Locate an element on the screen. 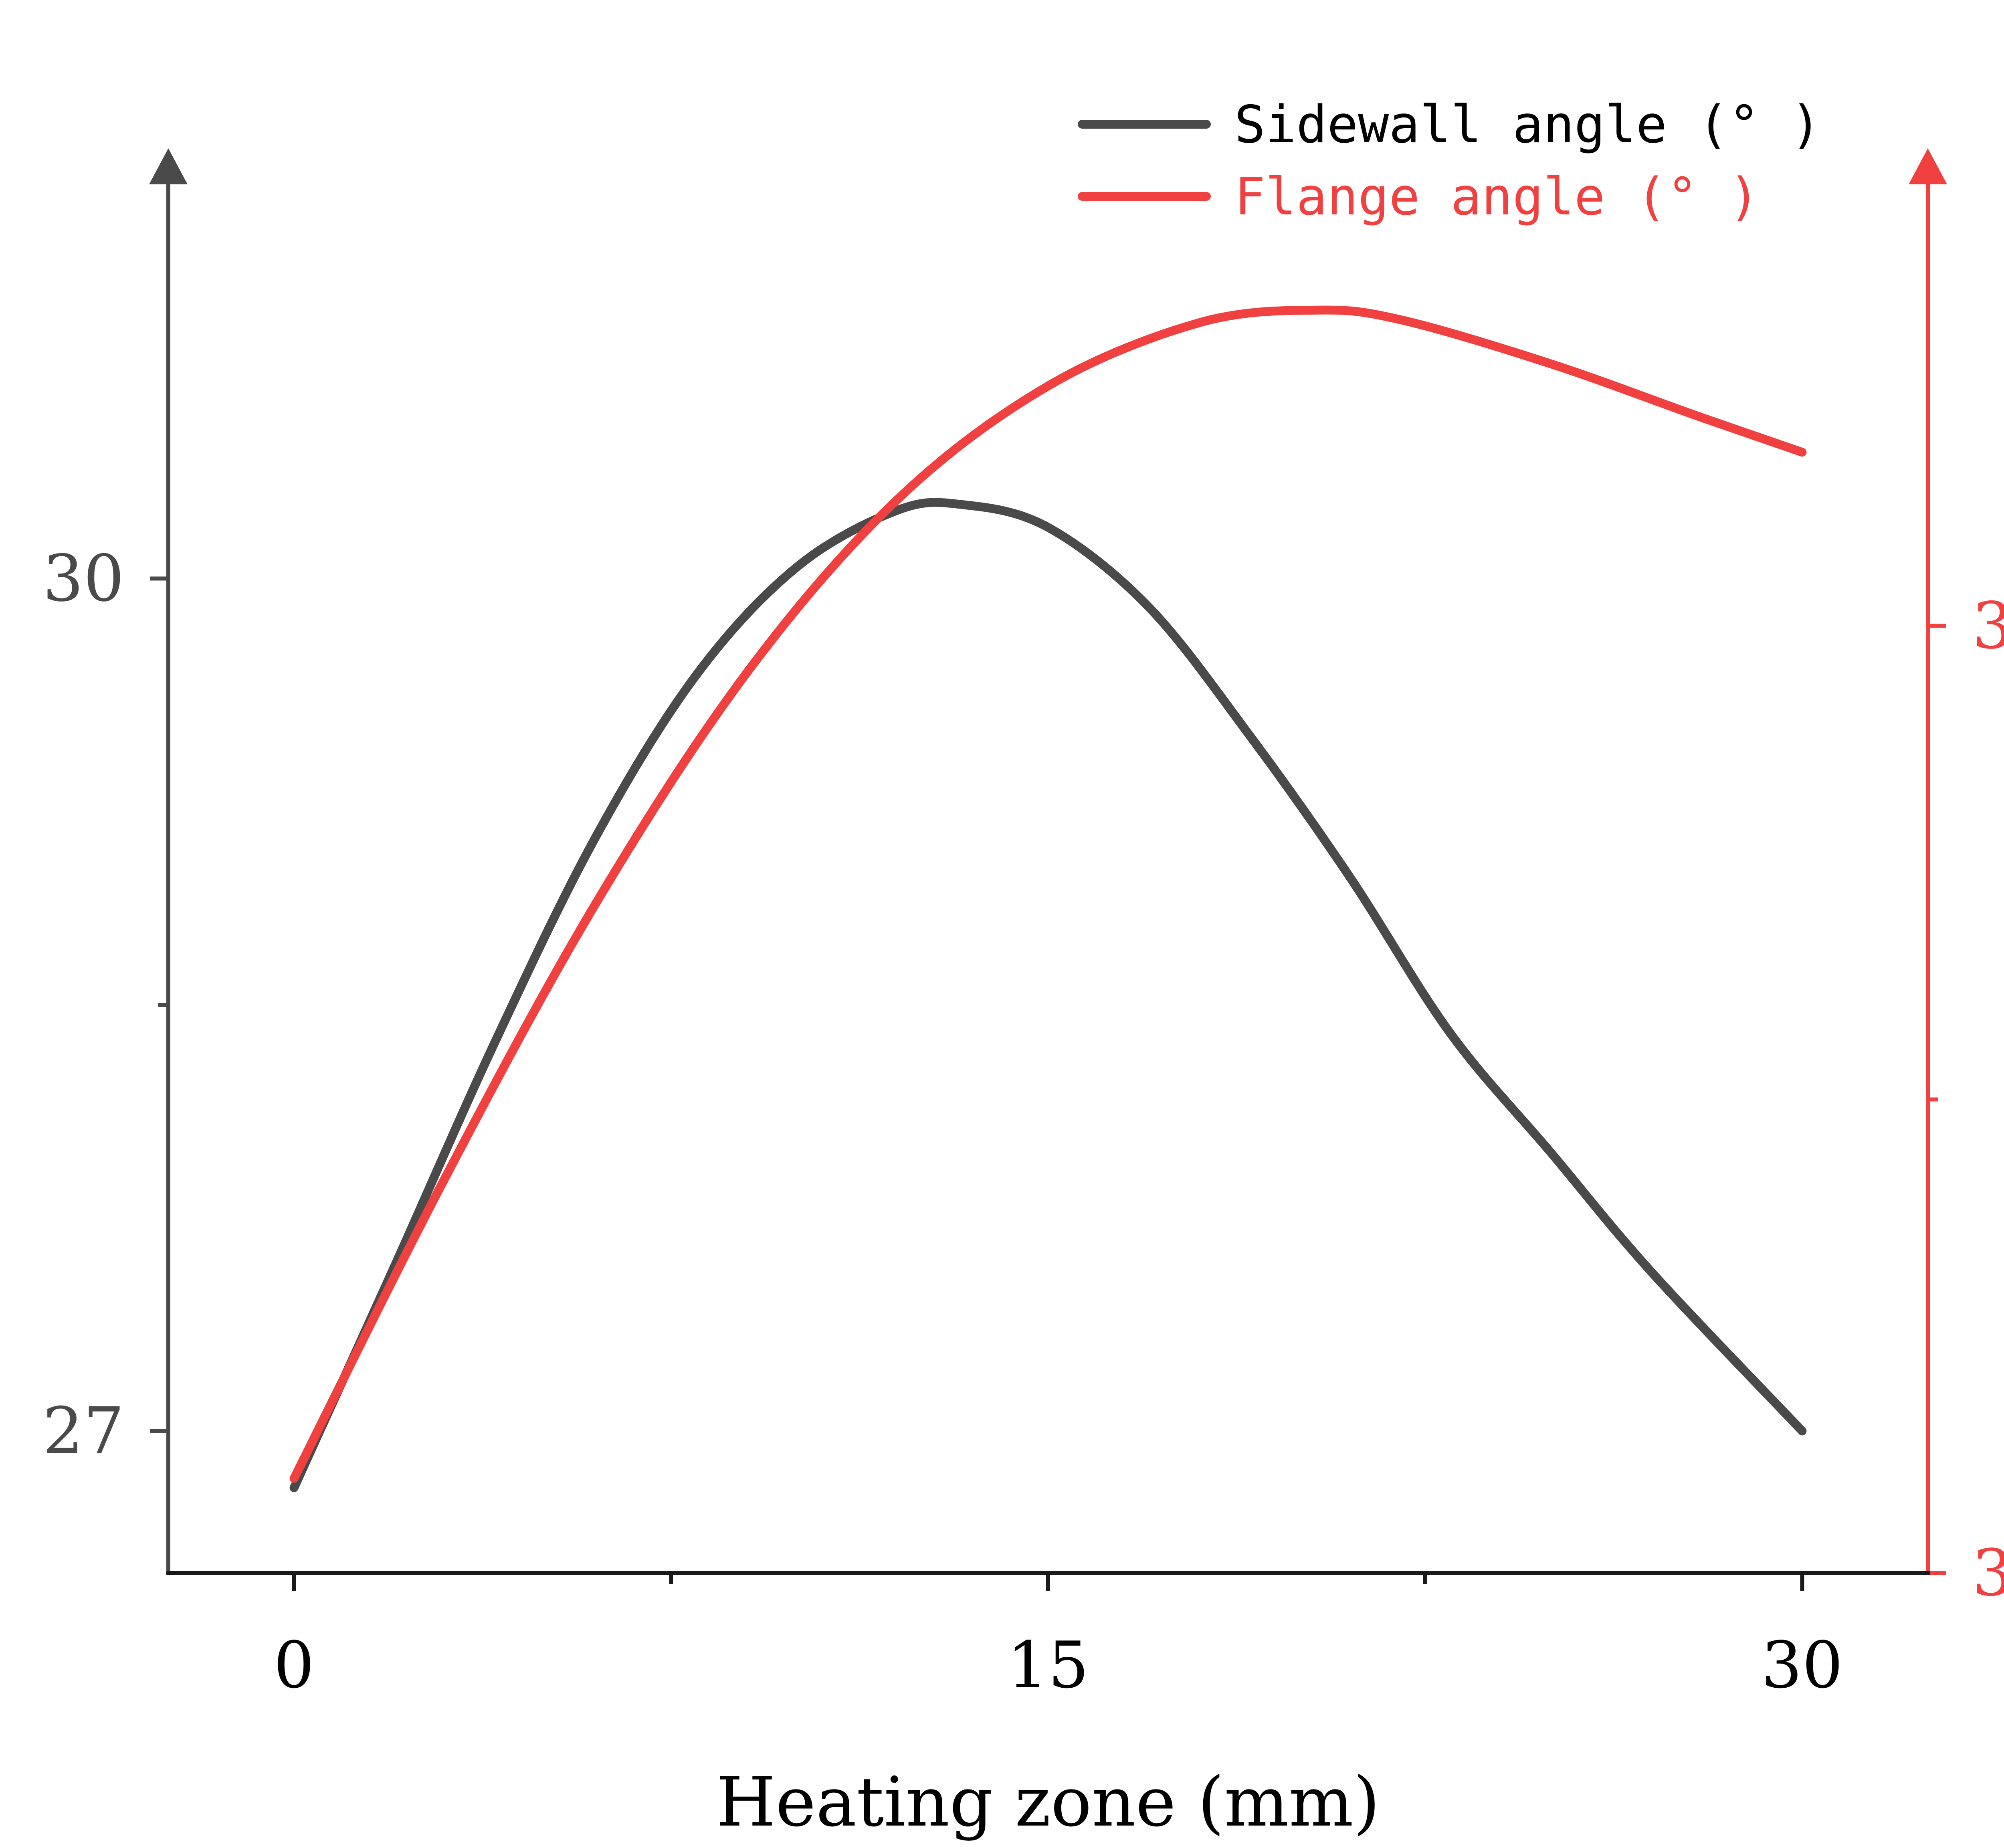 The width and height of the screenshot is (2004, 1848). x-tick-label: 30 is located at coordinates (1802, 1665).